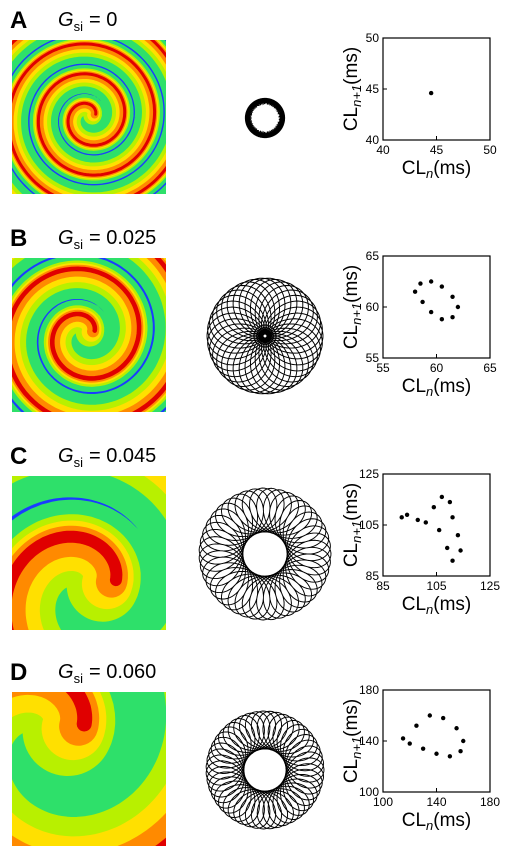 Image resolution: width=506 pixels, height=860 pixels. Describe the element at coordinates (18, 238) in the screenshot. I see `panel-label: B` at that location.